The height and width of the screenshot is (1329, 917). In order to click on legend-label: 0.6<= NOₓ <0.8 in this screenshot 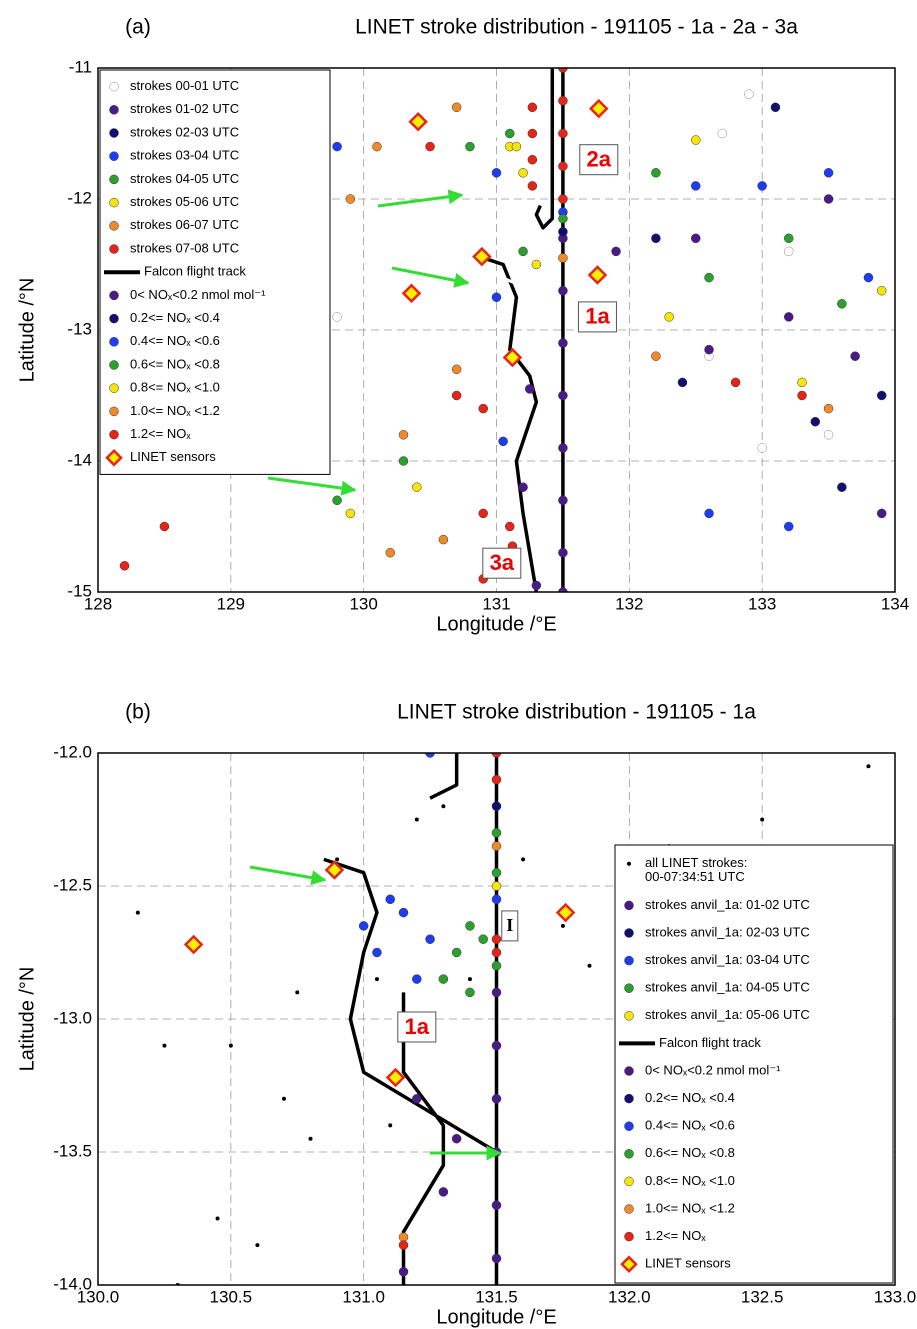, I will do `click(175, 363)`.